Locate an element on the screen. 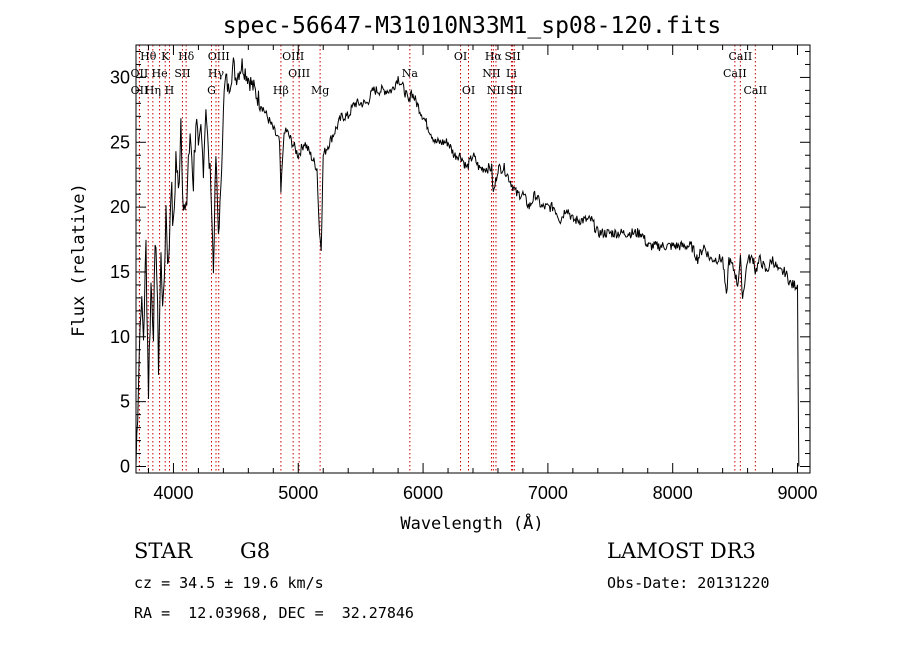 The width and height of the screenshot is (900, 649). line-label: Hβ is located at coordinates (281, 90).